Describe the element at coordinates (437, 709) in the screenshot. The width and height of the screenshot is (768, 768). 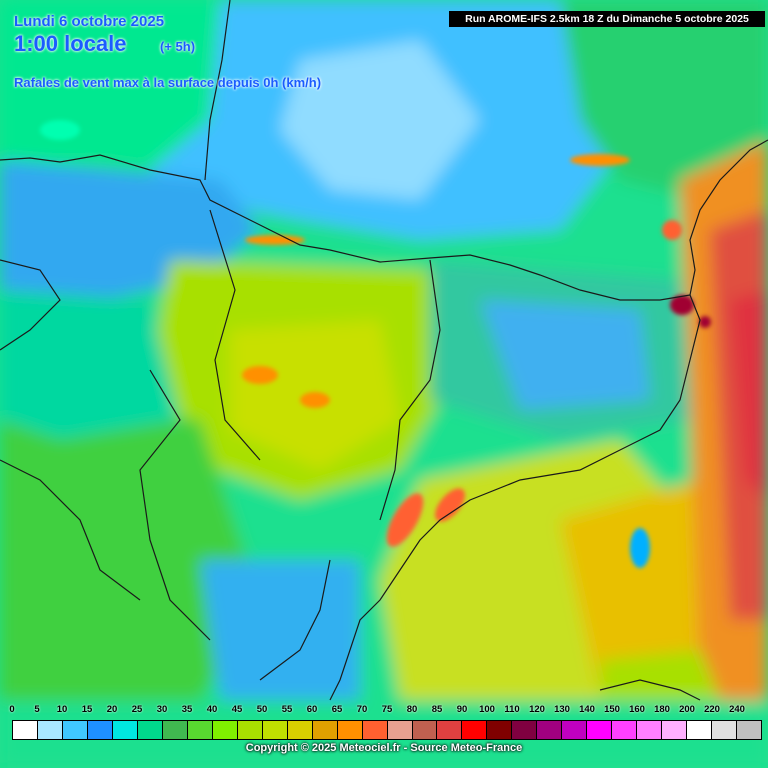
I see `legend-label: 85` at that location.